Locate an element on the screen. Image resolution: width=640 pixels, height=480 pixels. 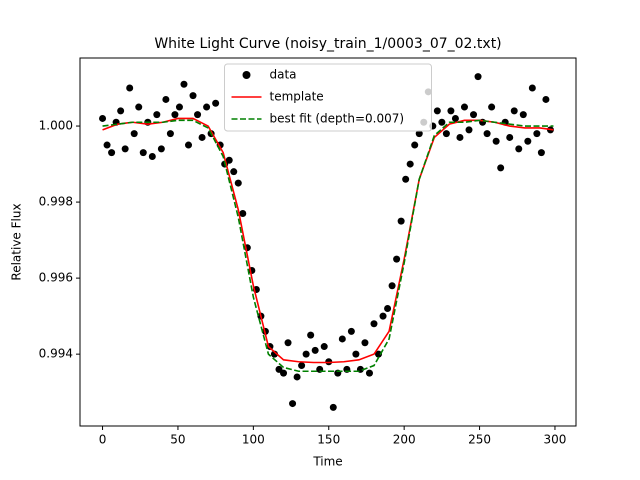
legend-label: best fit (depth=0.007) is located at coordinates (337, 119).